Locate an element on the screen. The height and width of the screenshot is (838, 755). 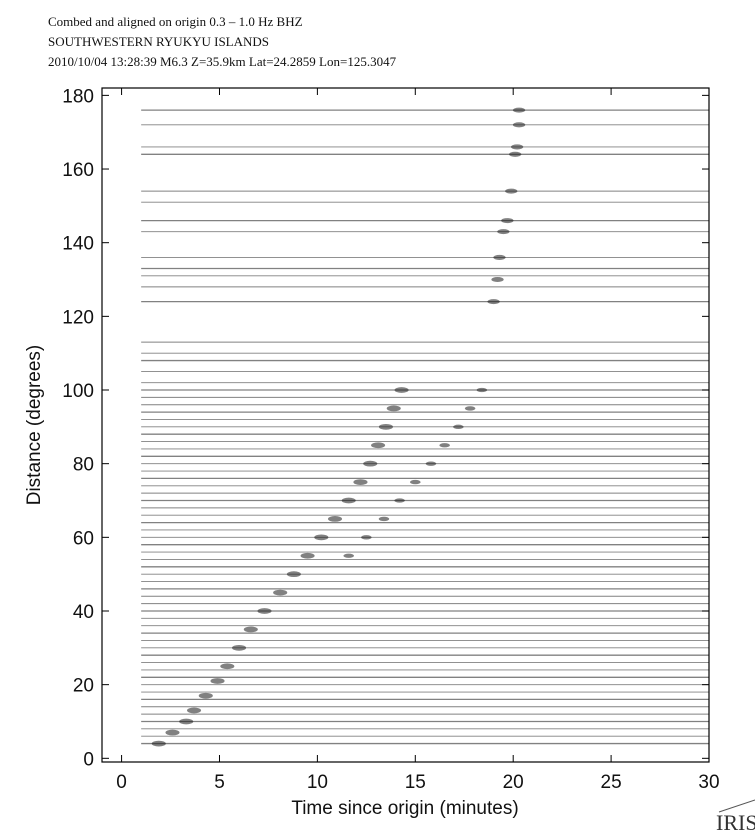
iris-logo: IRIS is located at coordinates (735, 817).